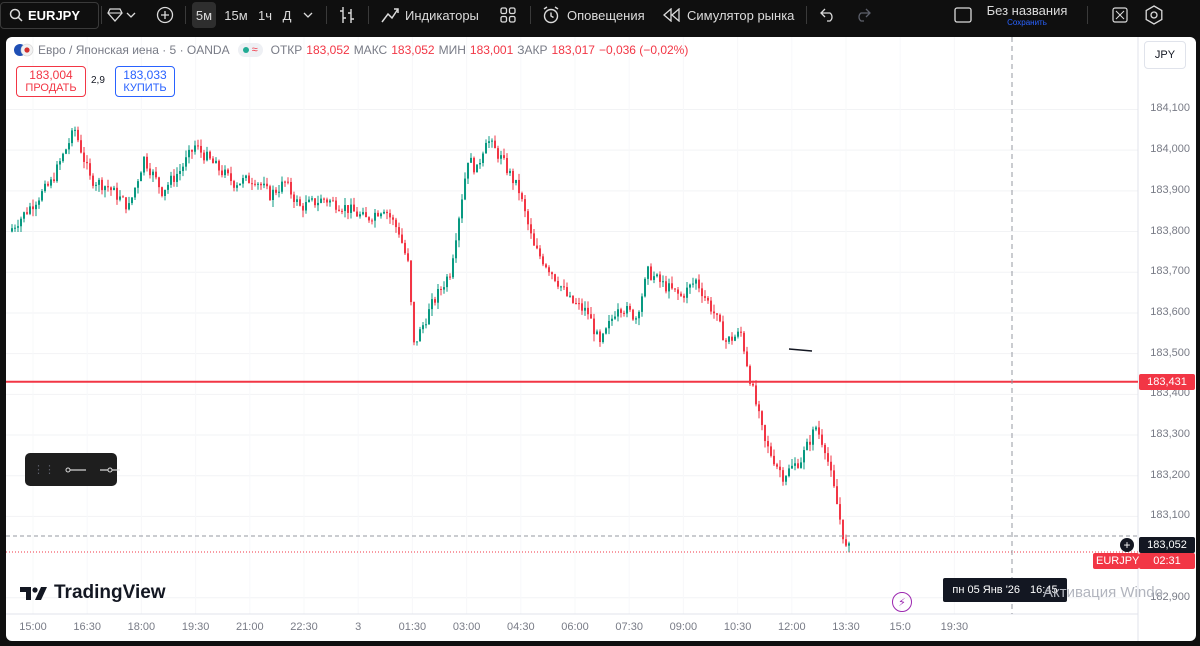 The image size is (1200, 646). Describe the element at coordinates (575, 627) in the screenshot. I see `time-tick-label: 06:00` at that location.